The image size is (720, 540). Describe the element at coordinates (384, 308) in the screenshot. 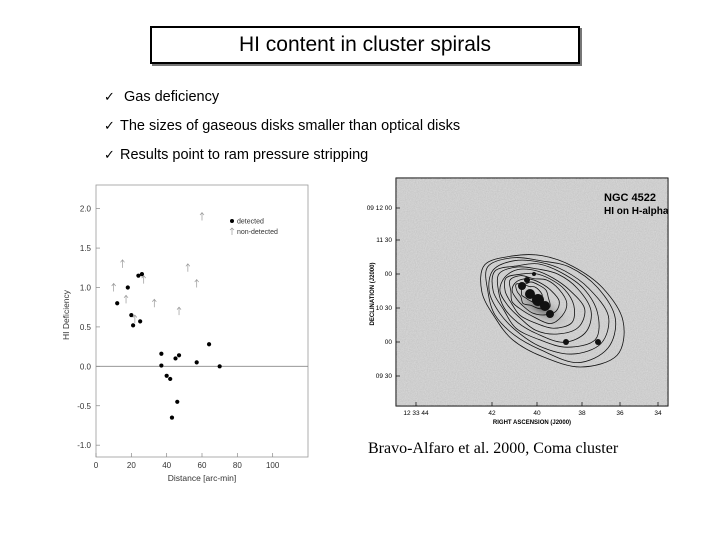

I see `dec-tick-label: 10 30` at that location.